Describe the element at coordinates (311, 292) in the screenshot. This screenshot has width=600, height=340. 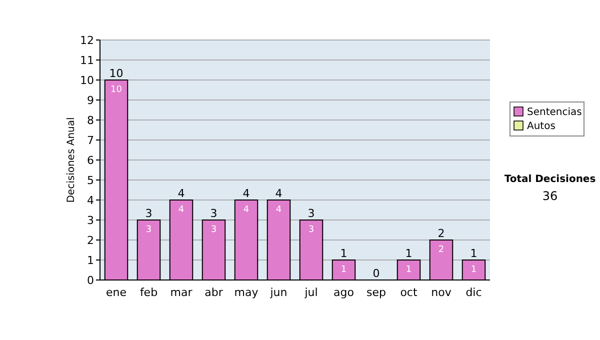
I see `x-tick-label: jul` at that location.